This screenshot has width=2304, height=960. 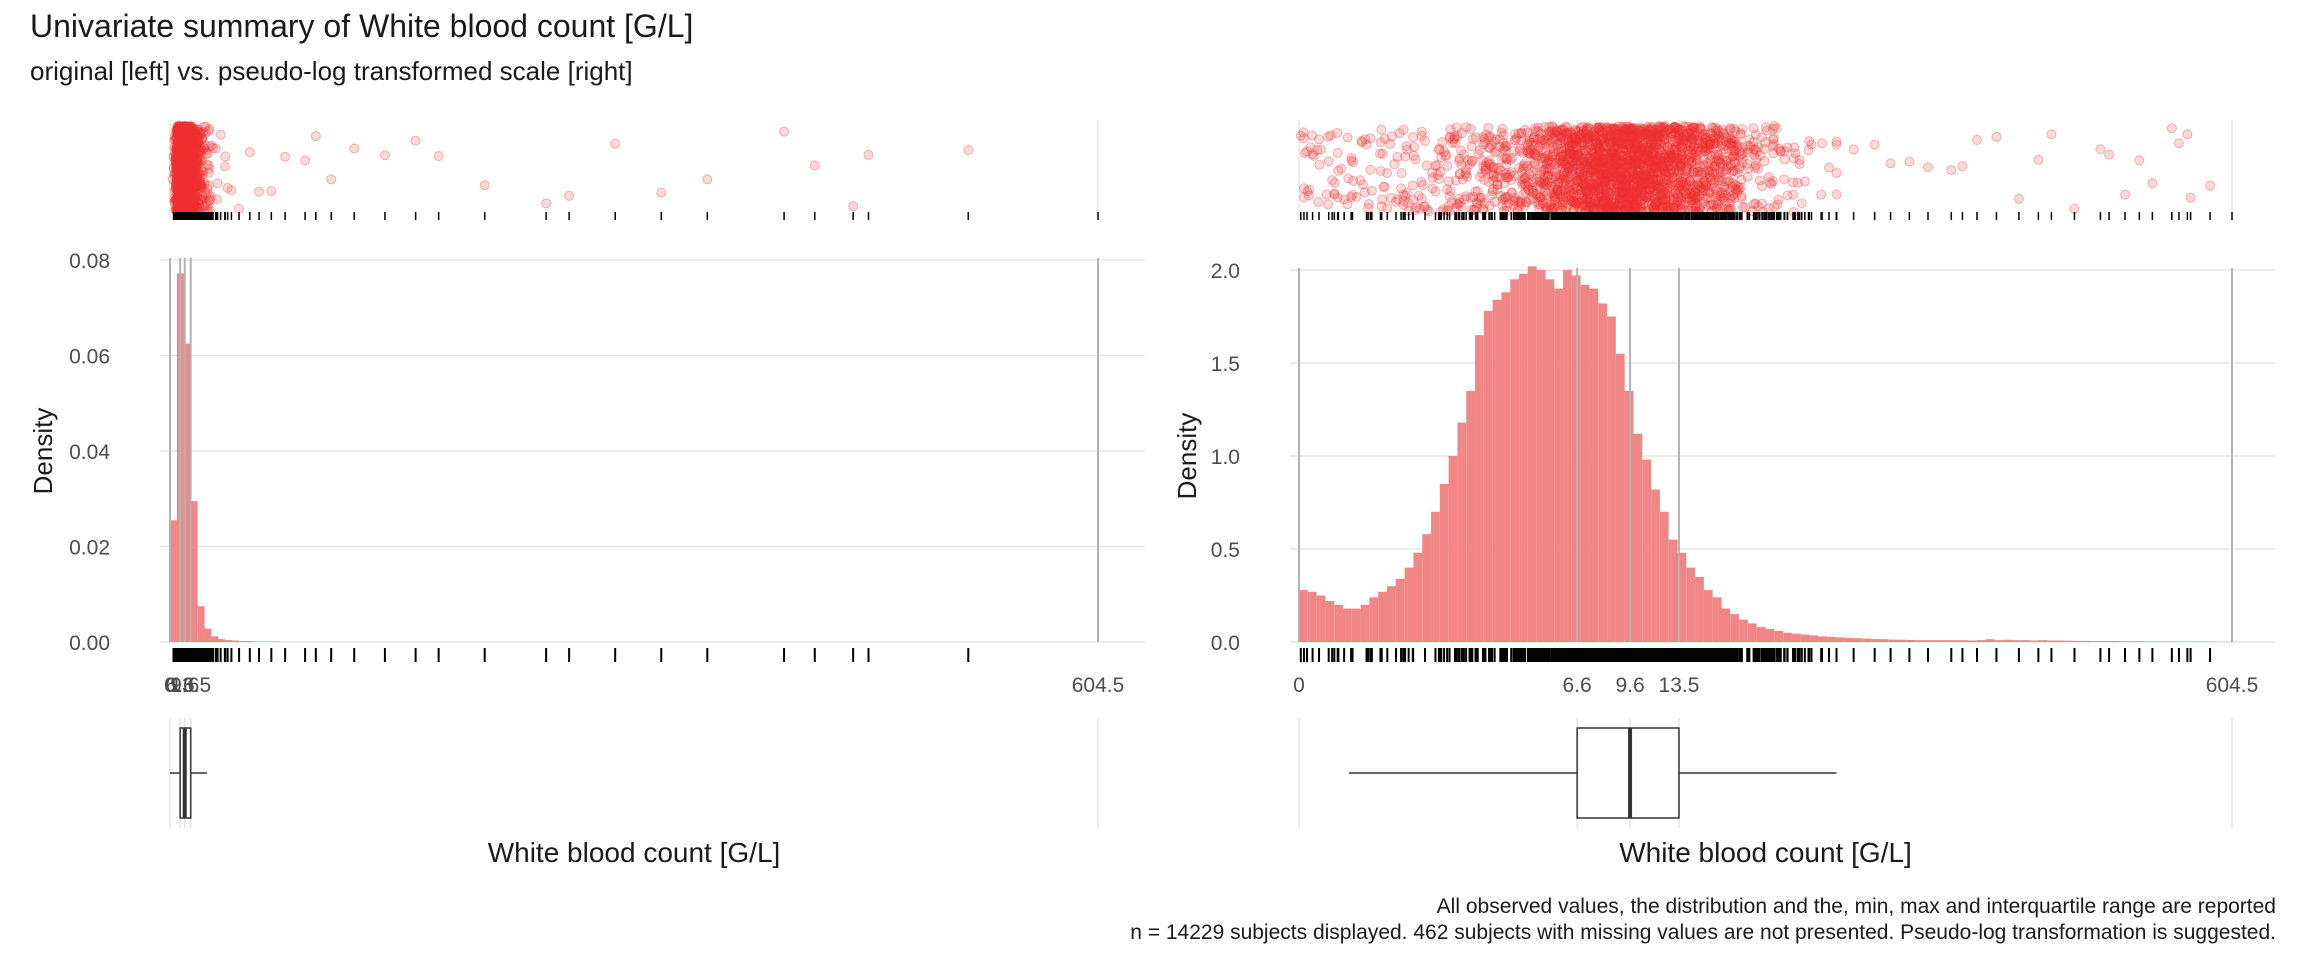 I want to click on y-axis-label: Density, so click(x=1187, y=456).